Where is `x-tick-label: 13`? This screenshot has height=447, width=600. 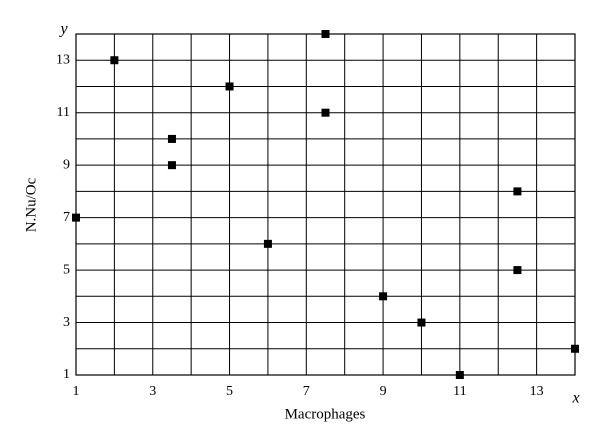
x-tick-label: 13 is located at coordinates (537, 391).